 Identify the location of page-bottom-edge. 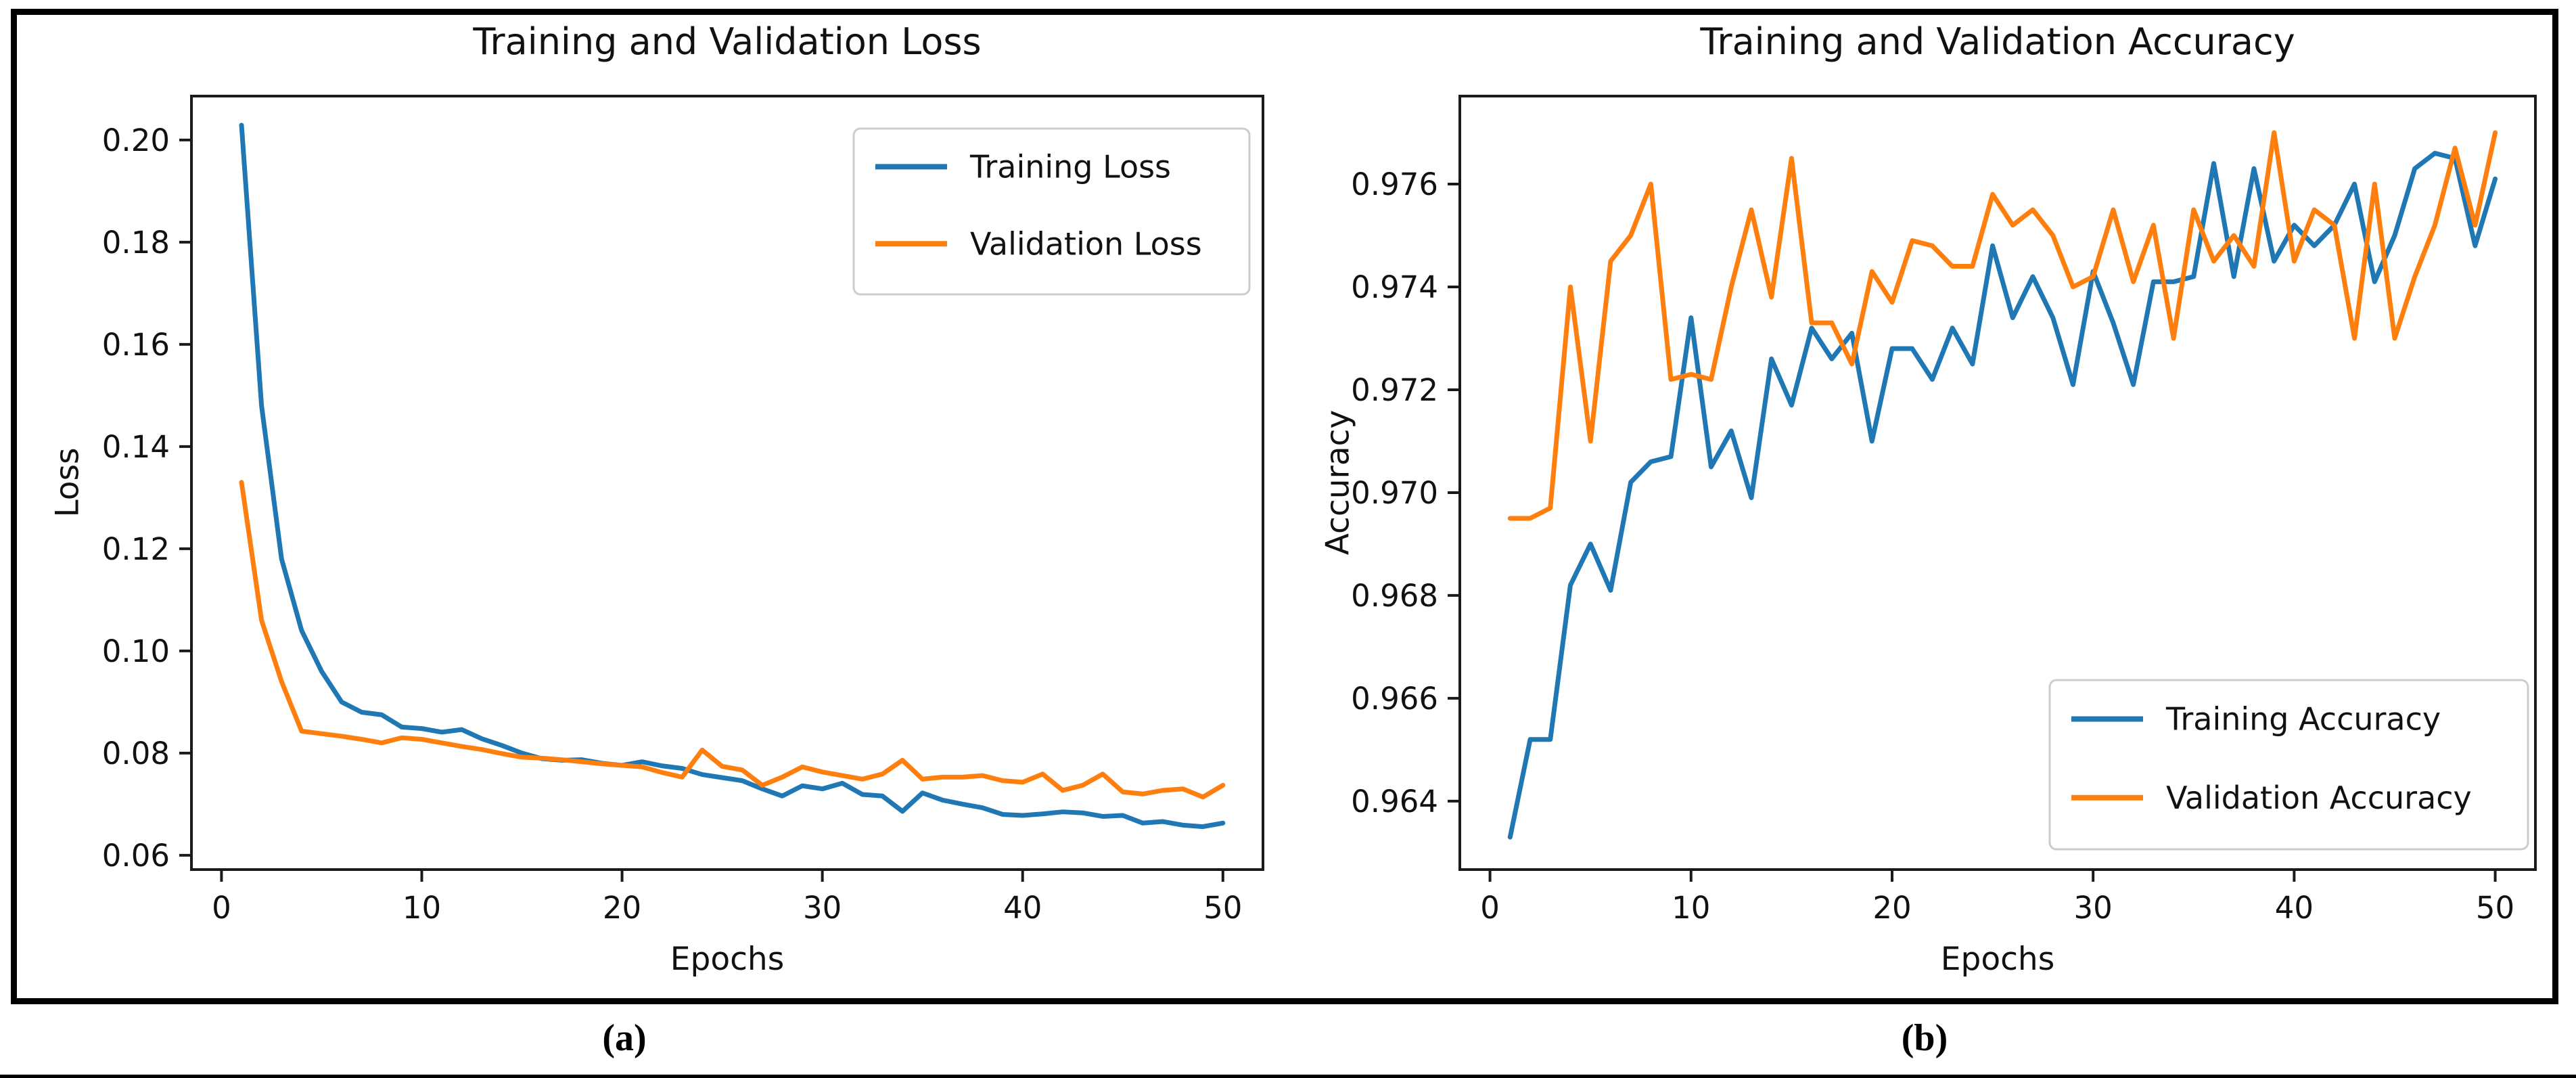
(1288, 1076).